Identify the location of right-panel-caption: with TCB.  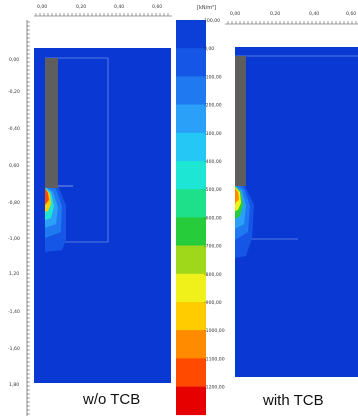
(293, 400).